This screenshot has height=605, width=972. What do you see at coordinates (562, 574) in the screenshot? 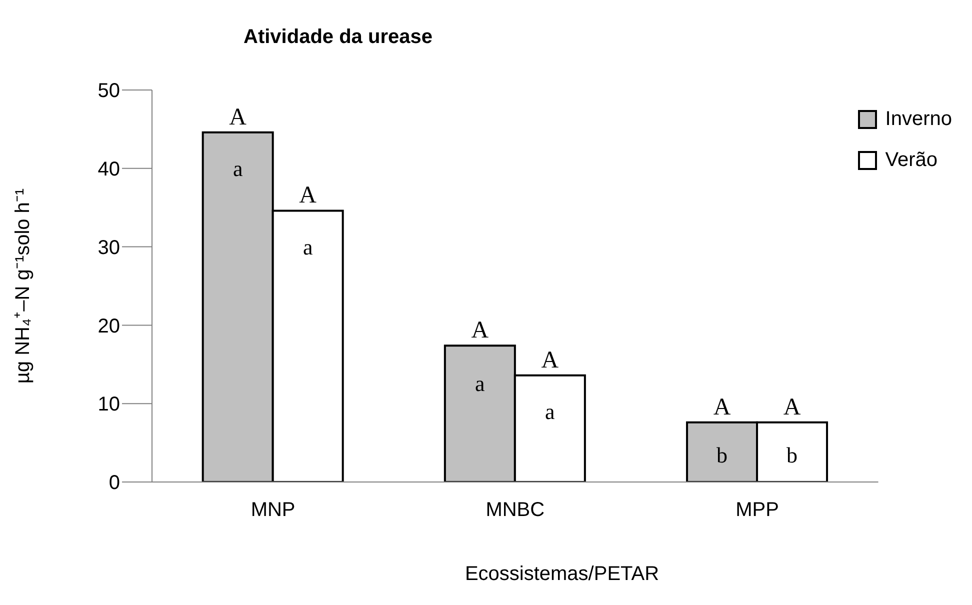
I see `x-axis-title: Ecossistemas/PETAR` at bounding box center [562, 574].